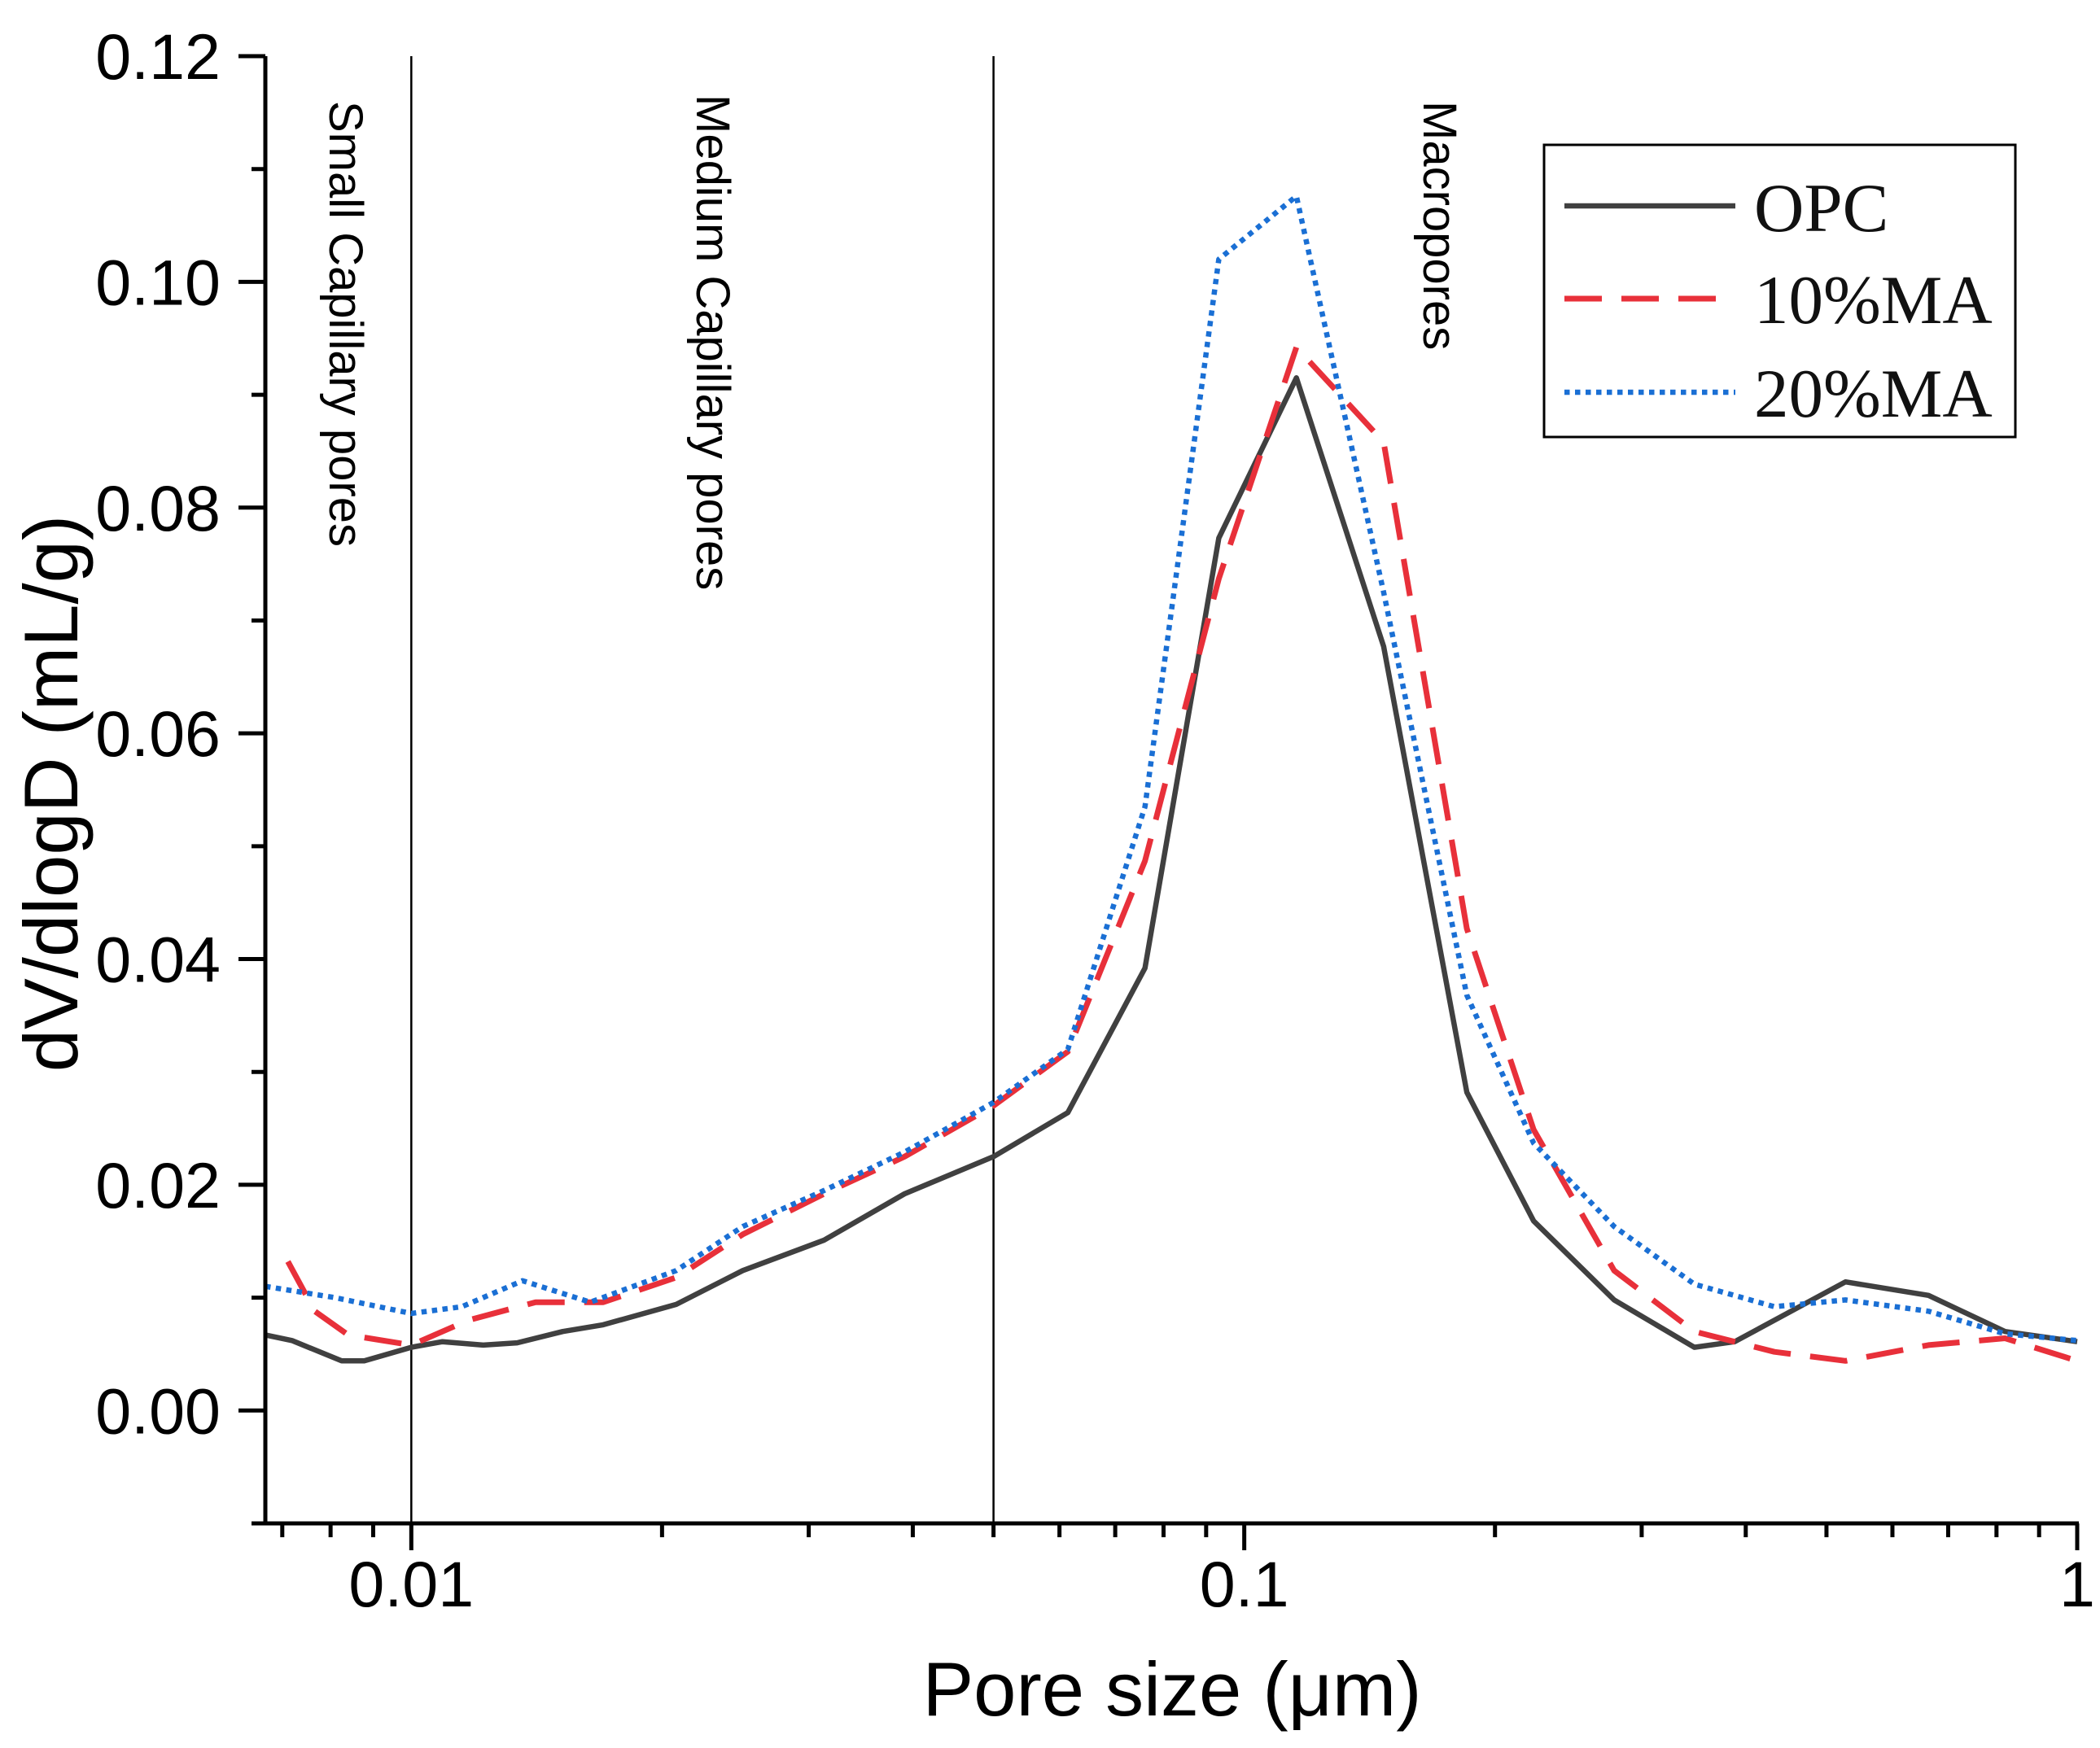 This screenshot has width=2100, height=1748. I want to click on x-tick-label: 0.1, so click(1245, 1584).